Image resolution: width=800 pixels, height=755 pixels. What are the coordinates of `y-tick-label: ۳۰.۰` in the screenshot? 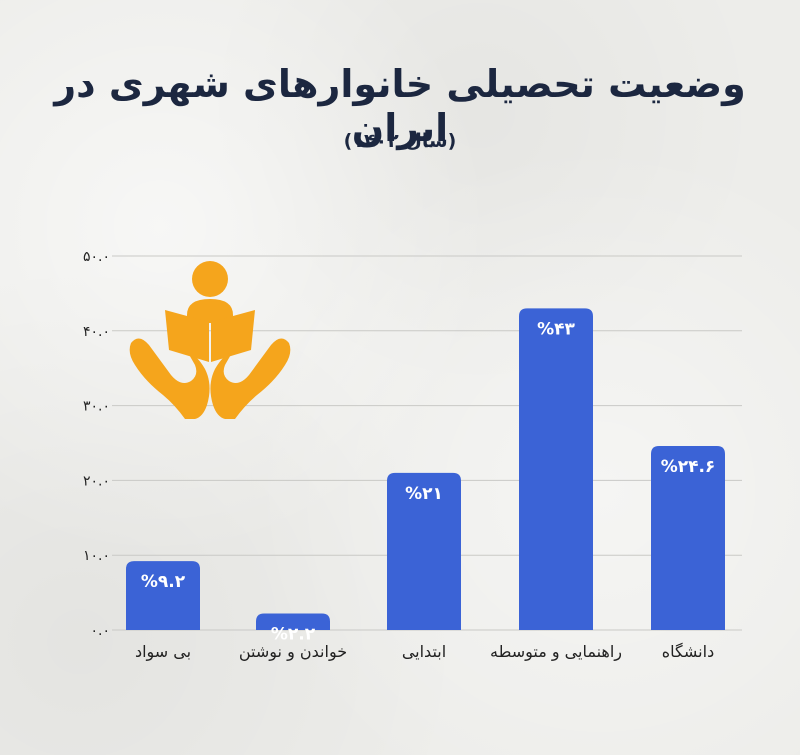 It's located at (96, 407).